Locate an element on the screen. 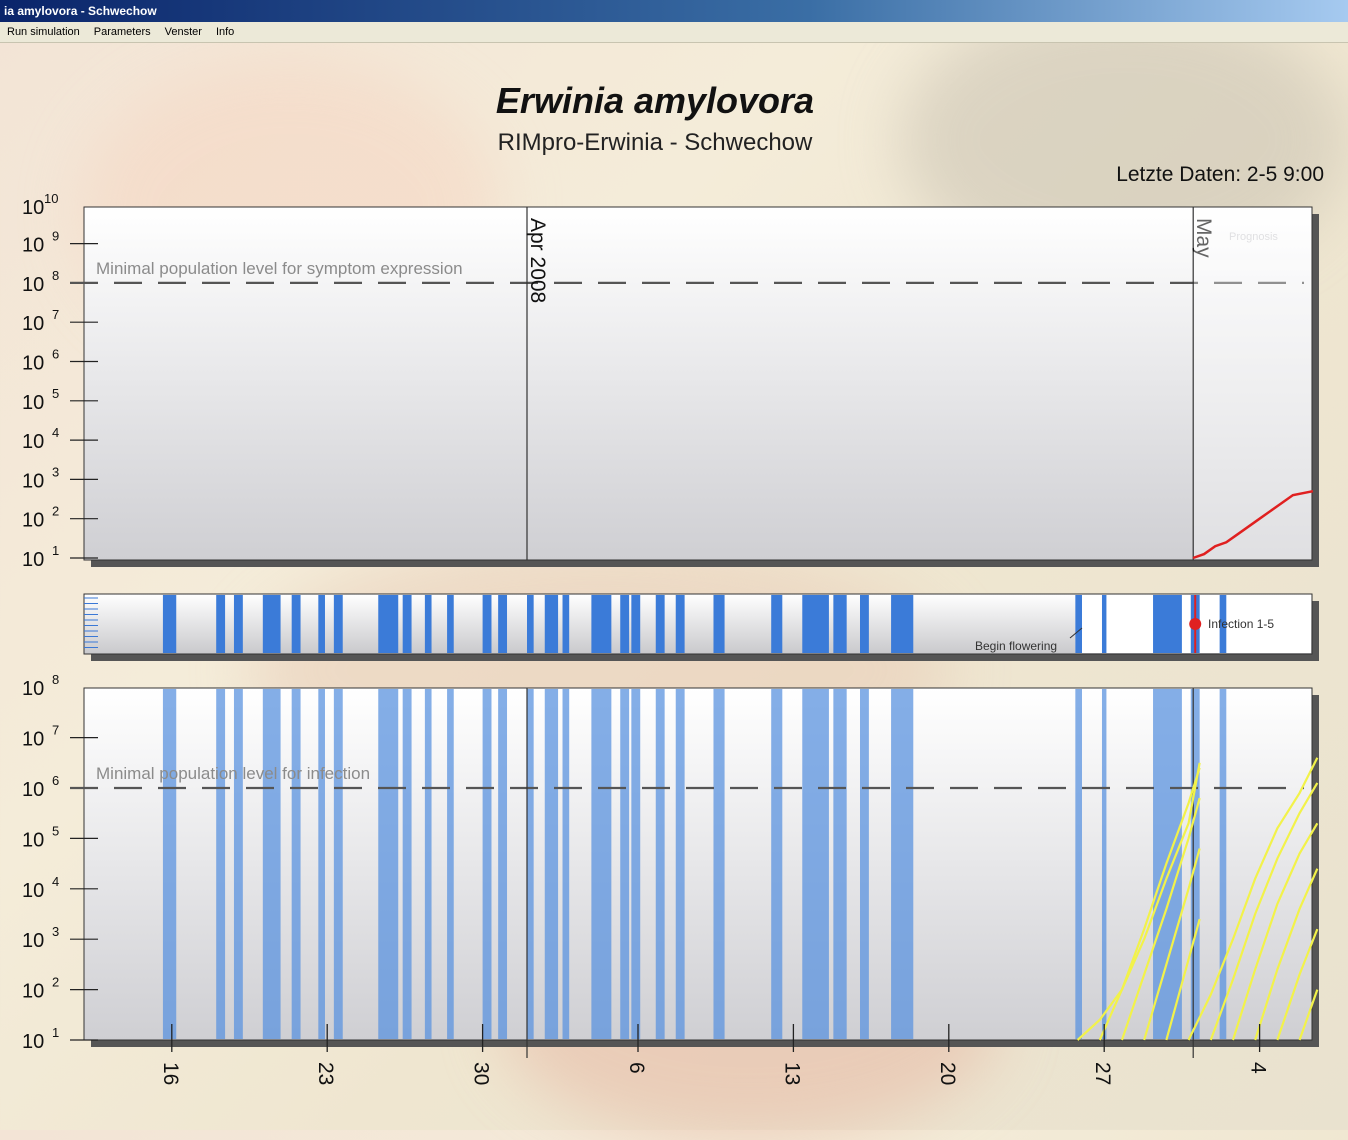  last-data-label: Letzte Daten: 2-5 9:00 is located at coordinates (1220, 174).